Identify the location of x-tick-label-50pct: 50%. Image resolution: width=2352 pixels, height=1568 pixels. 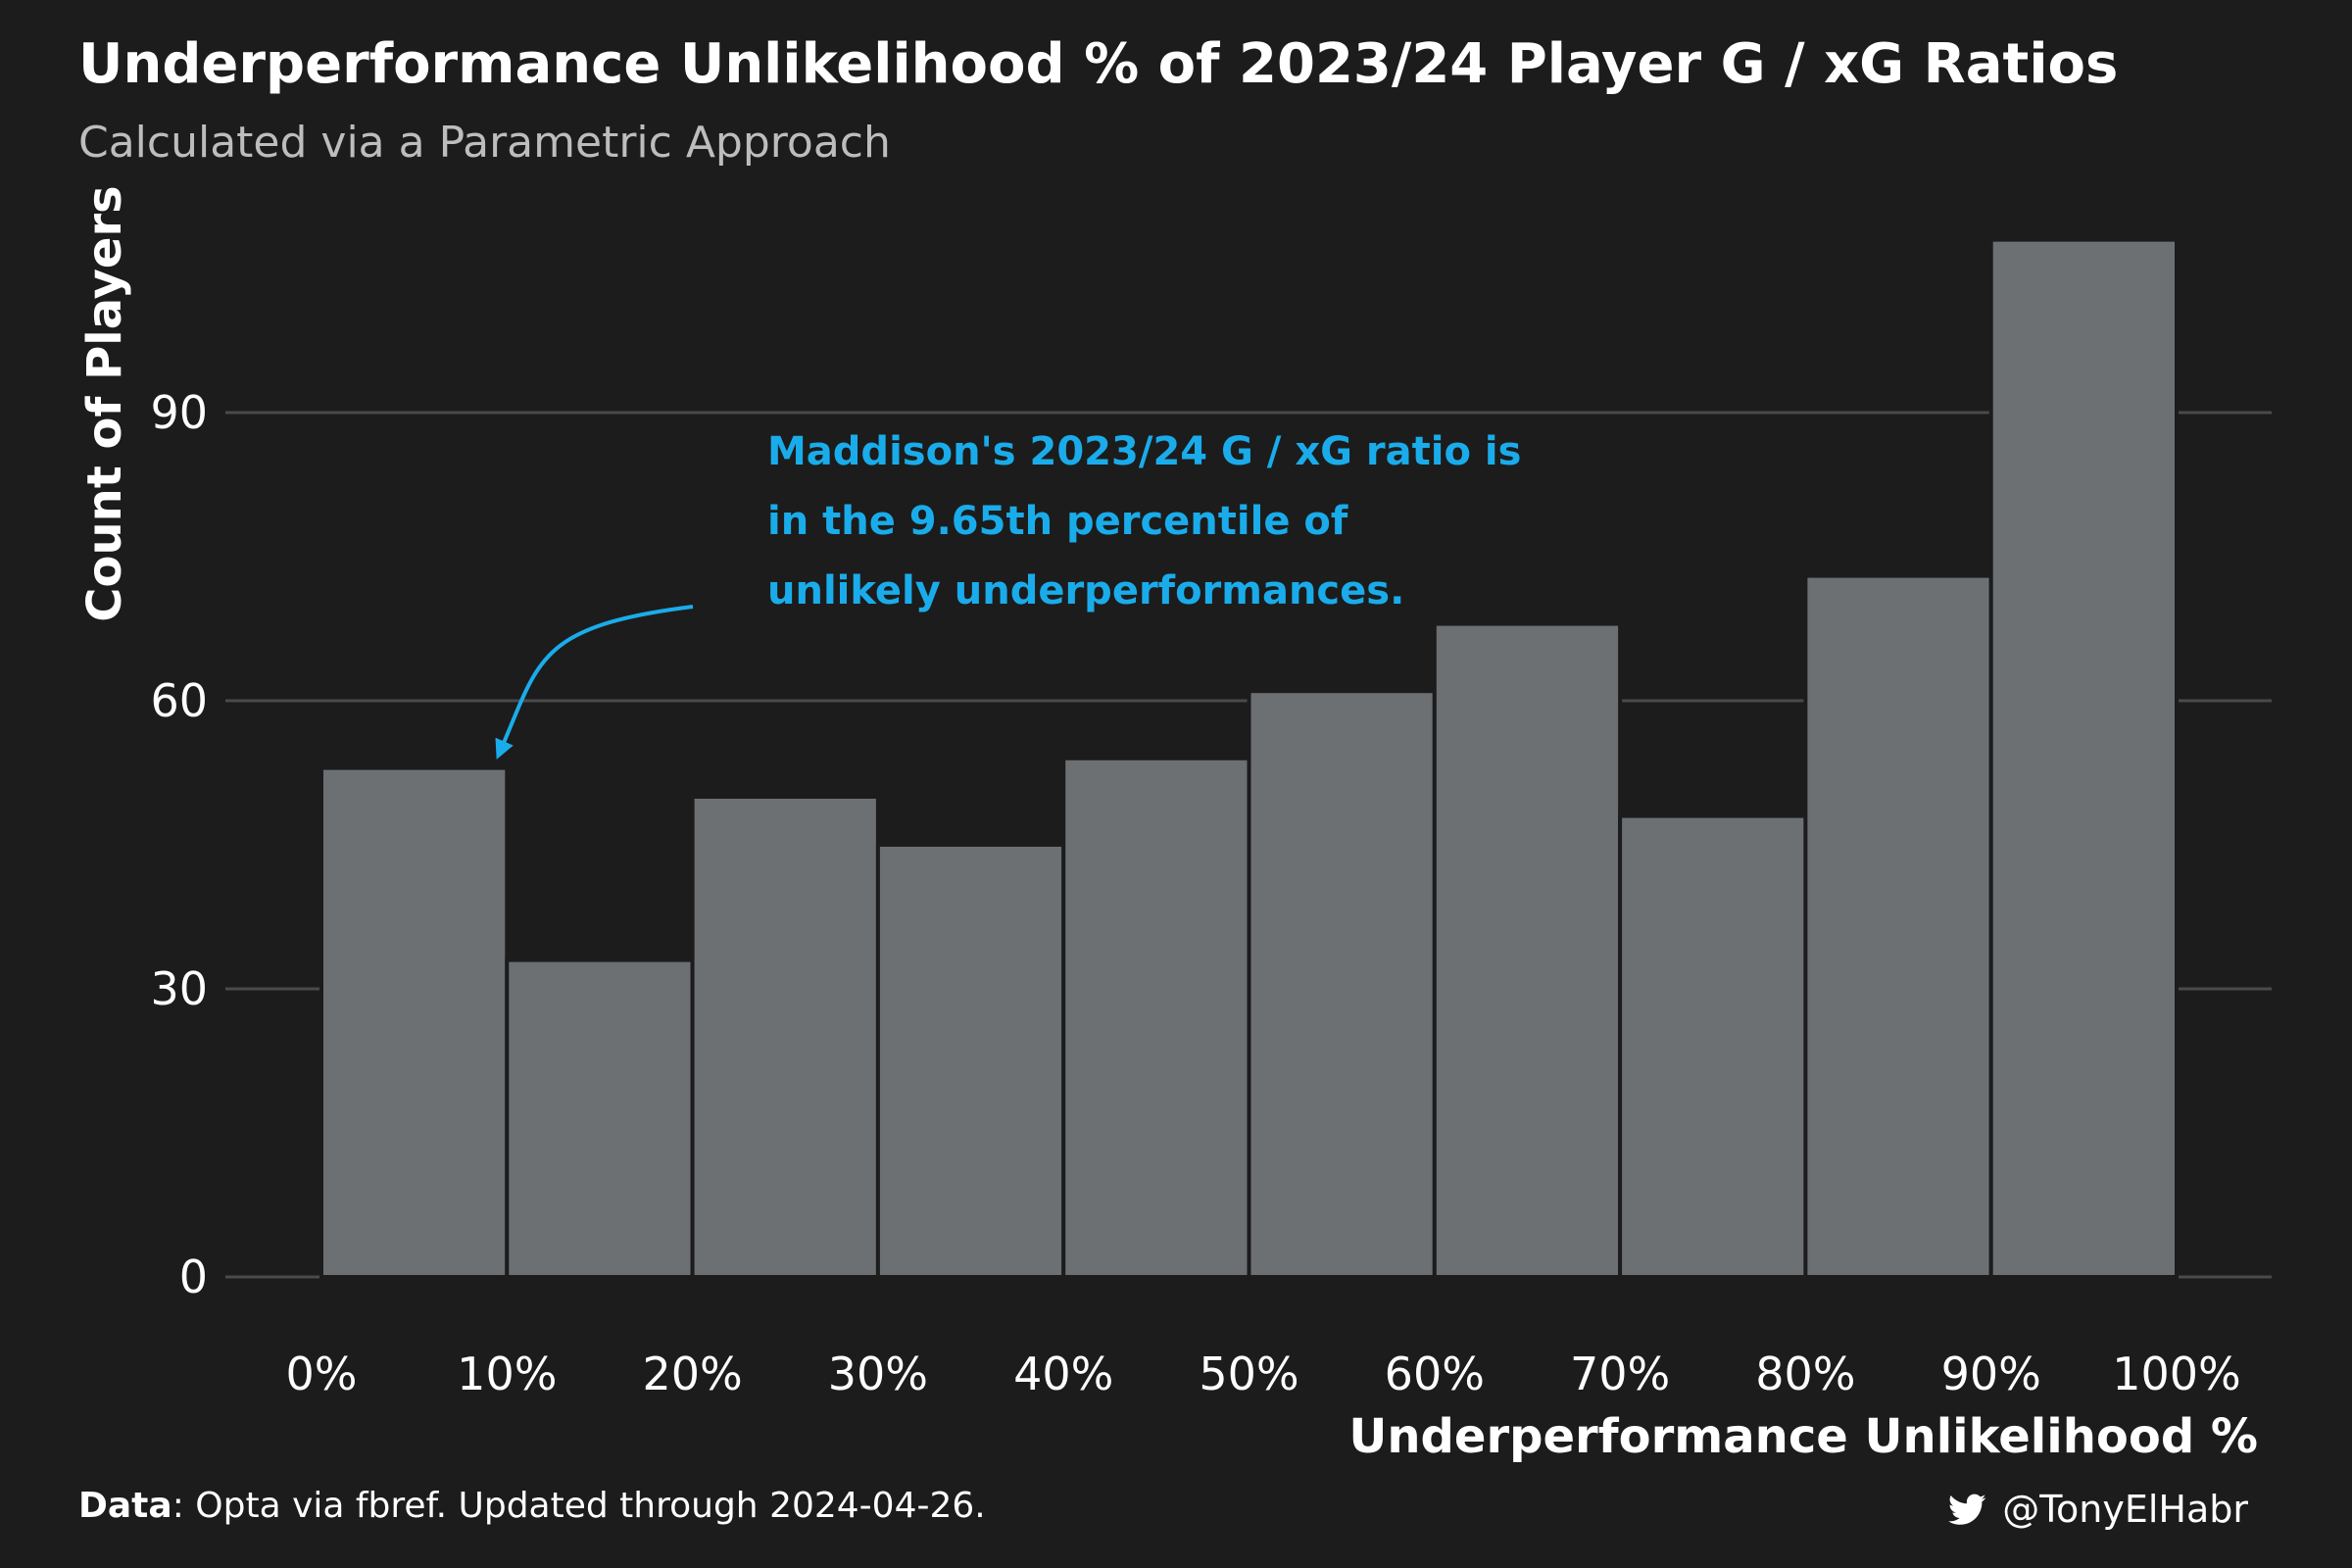
(1248, 1374).